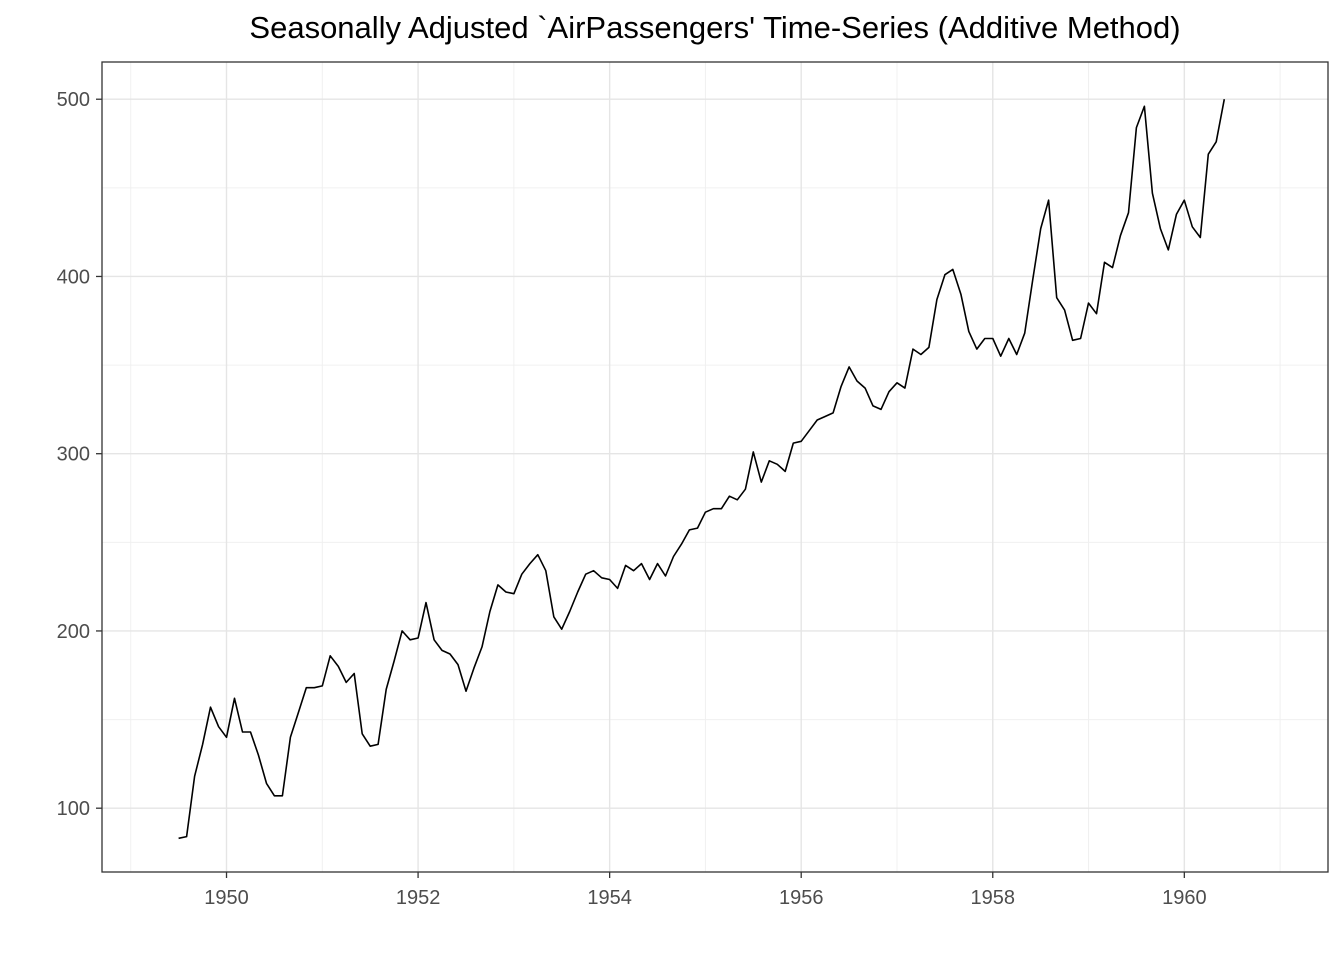 The width and height of the screenshot is (1344, 960). What do you see at coordinates (418, 898) in the screenshot?
I see `x-tick-label: 1952` at bounding box center [418, 898].